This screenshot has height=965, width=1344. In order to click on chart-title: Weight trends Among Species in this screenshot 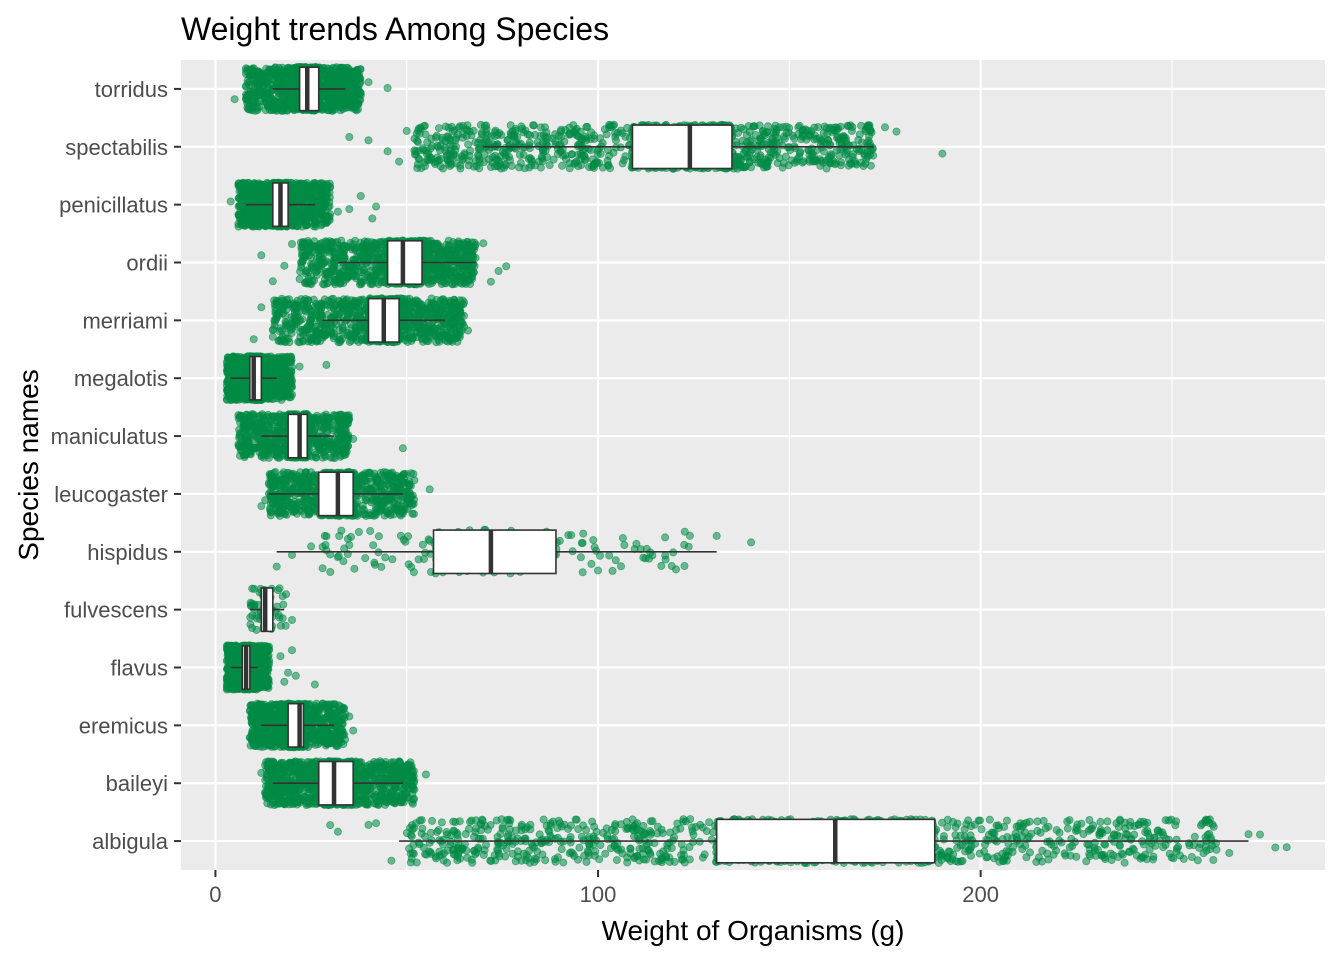, I will do `click(395, 29)`.